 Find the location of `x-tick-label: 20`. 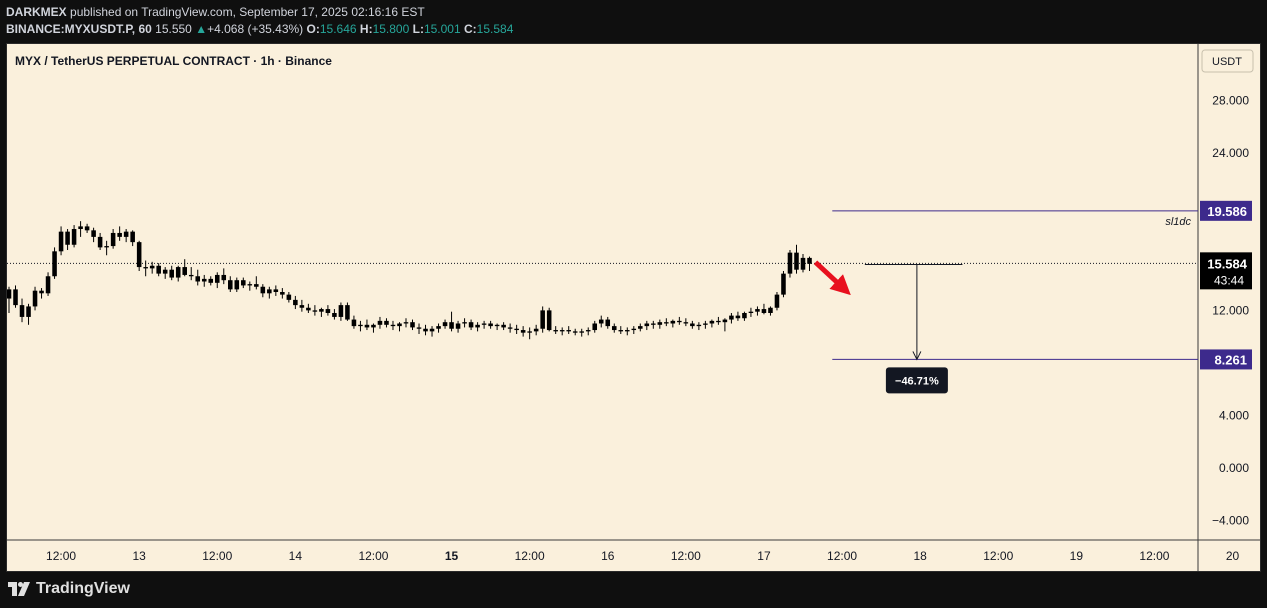

x-tick-label: 20 is located at coordinates (1233, 556).